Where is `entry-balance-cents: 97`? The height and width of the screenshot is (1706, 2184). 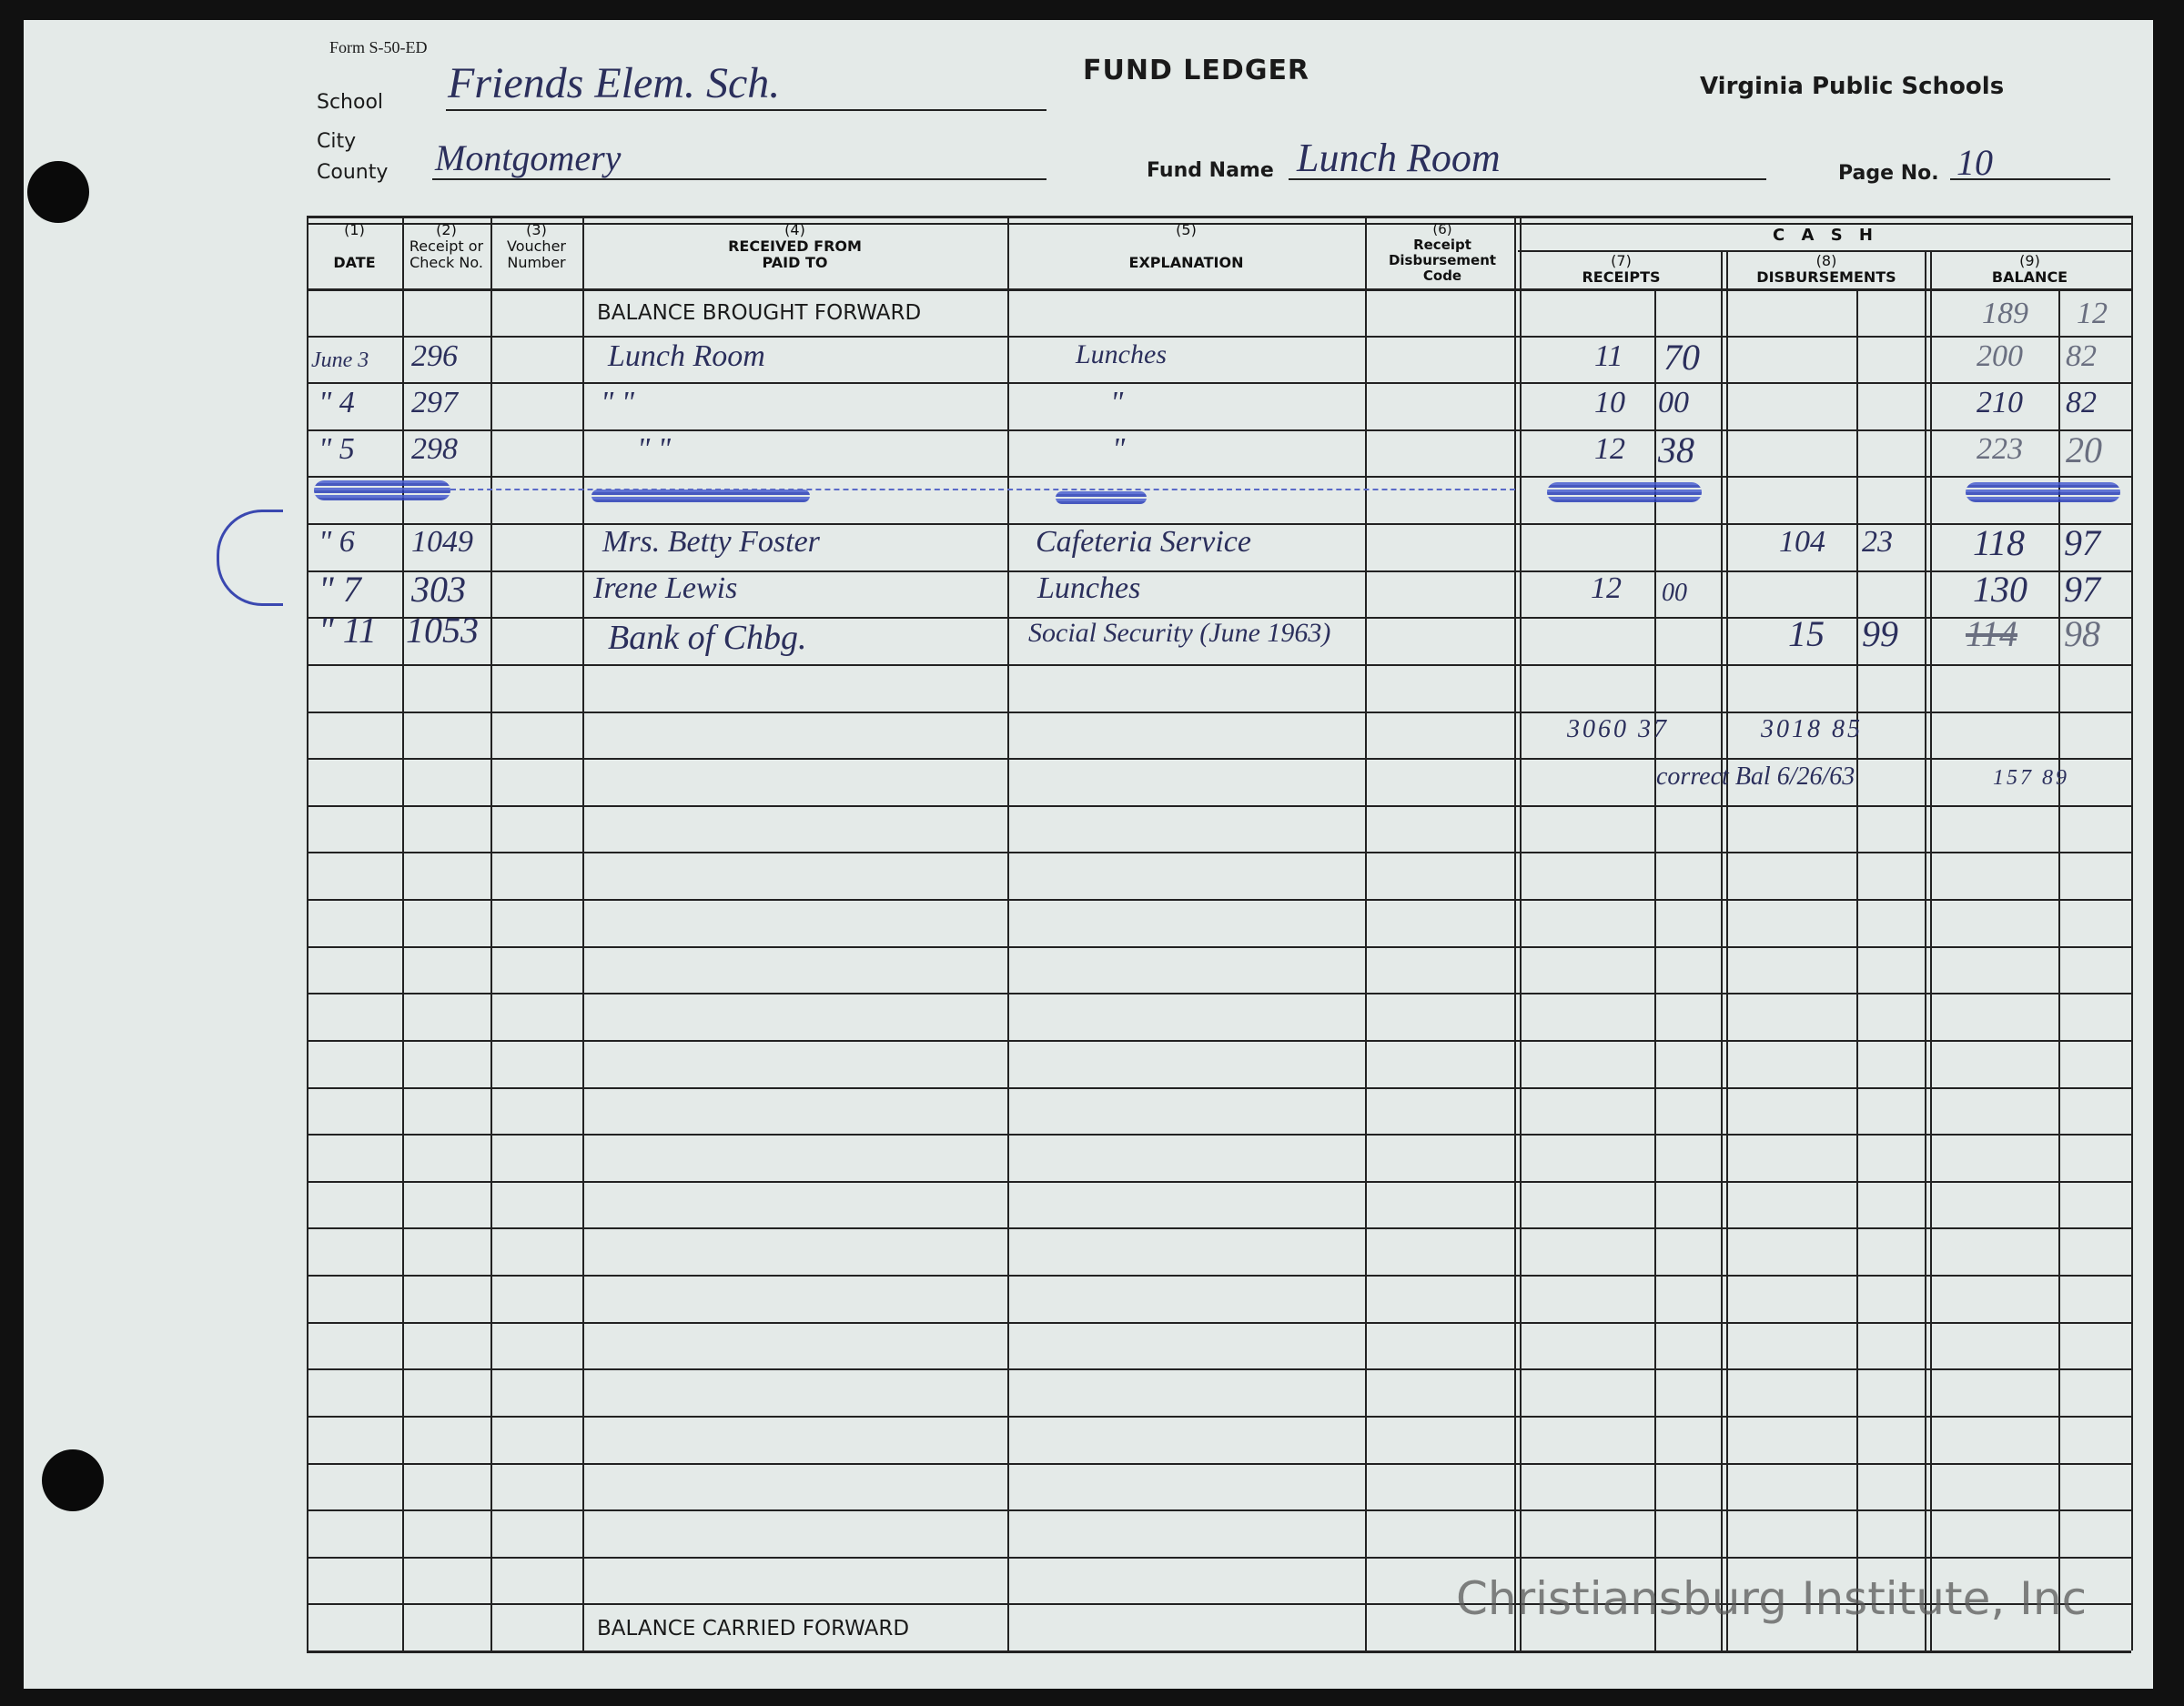 entry-balance-cents: 97 is located at coordinates (2082, 589).